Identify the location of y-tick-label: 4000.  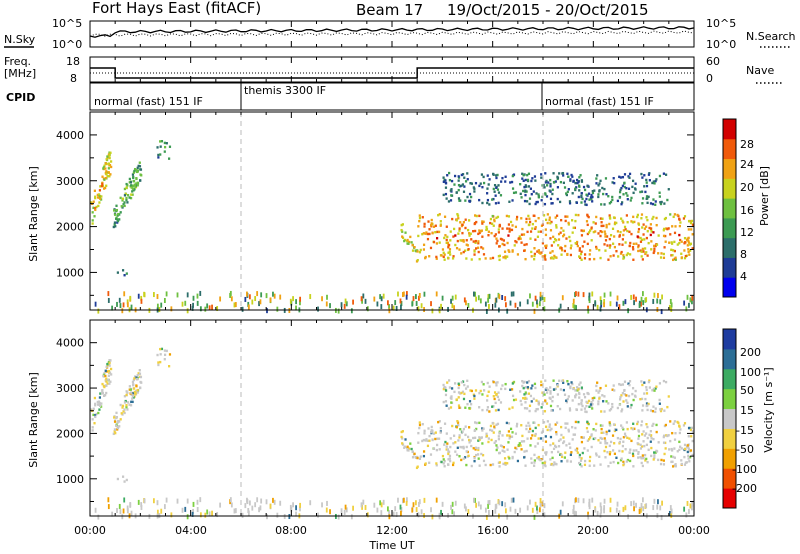
(70, 135).